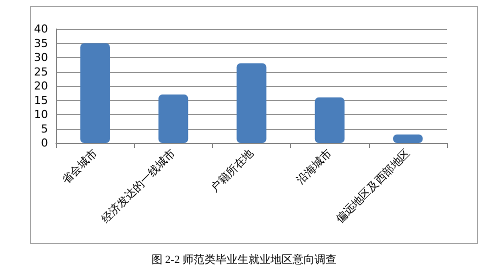  I want to click on y-tick-label: 15, so click(41, 100).